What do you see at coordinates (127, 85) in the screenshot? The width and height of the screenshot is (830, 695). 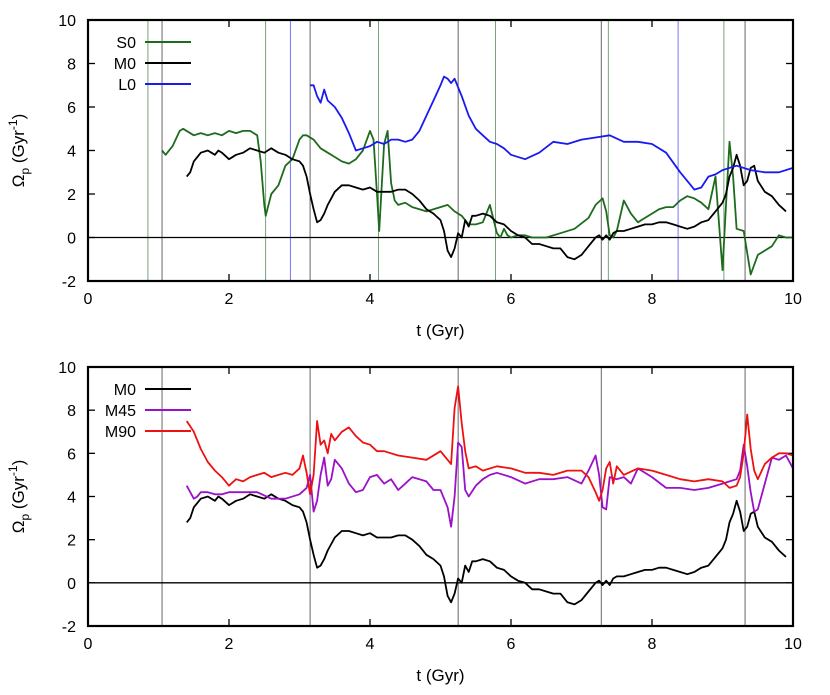 I see `legend-label-L0: L0` at bounding box center [127, 85].